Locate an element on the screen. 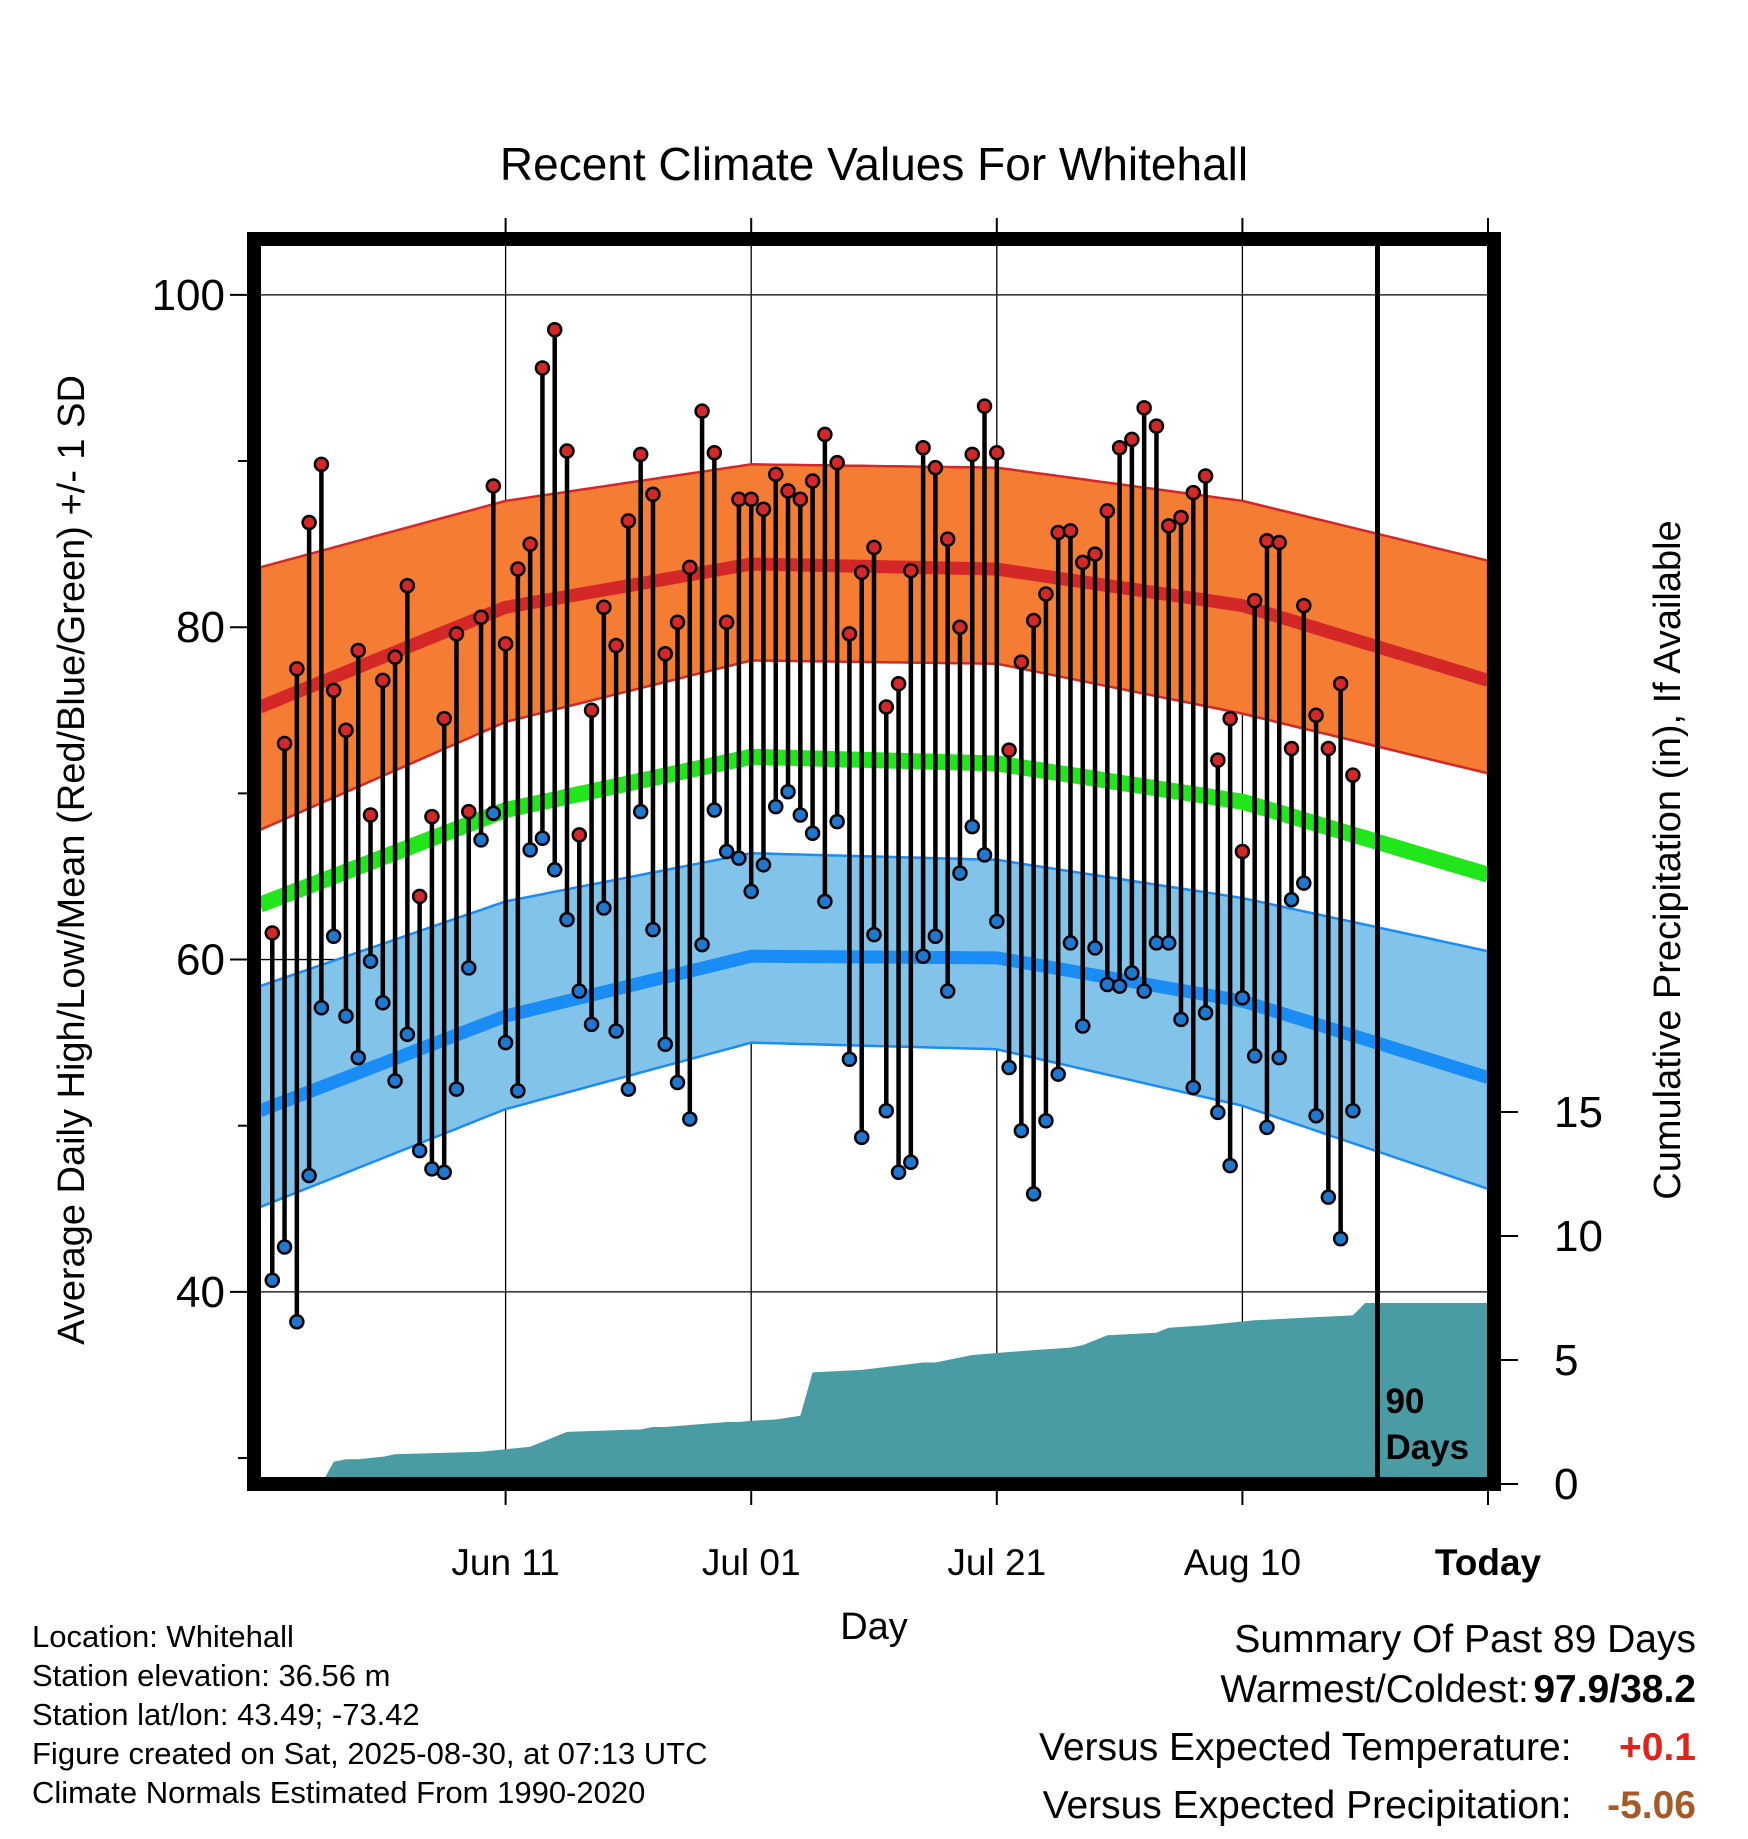  y-tick-label: 80 is located at coordinates (200, 627).